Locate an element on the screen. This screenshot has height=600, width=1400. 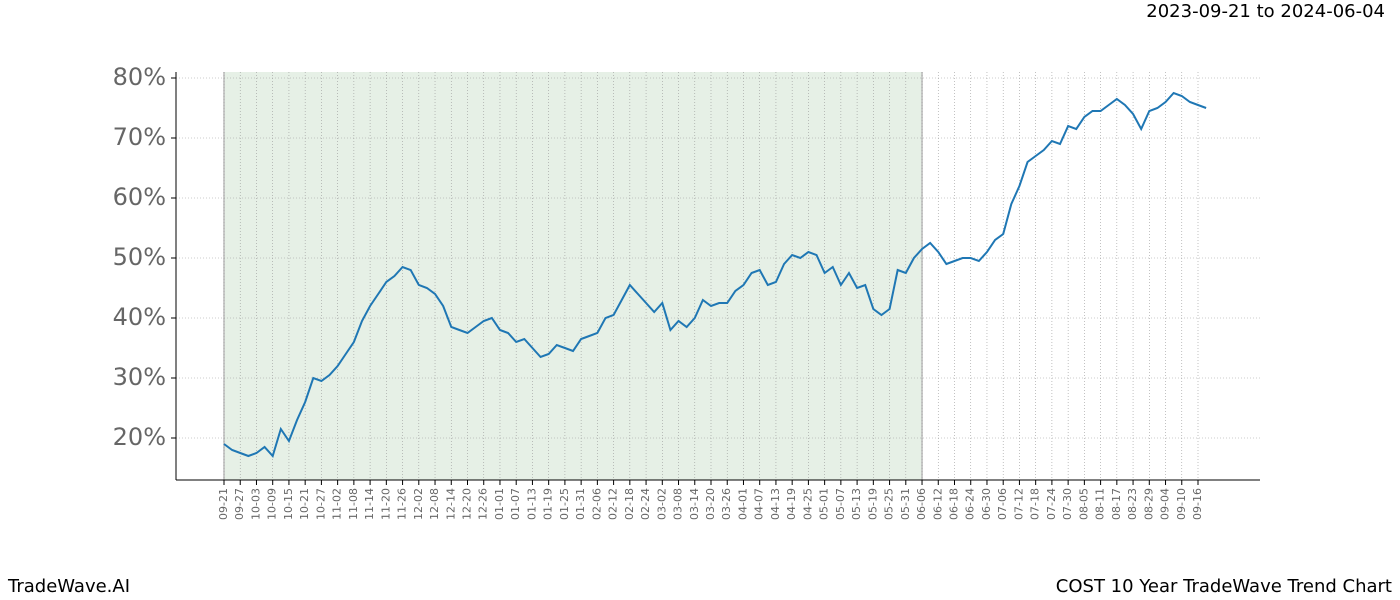
x-tick-label: 12-14 is located at coordinates (450, 504).